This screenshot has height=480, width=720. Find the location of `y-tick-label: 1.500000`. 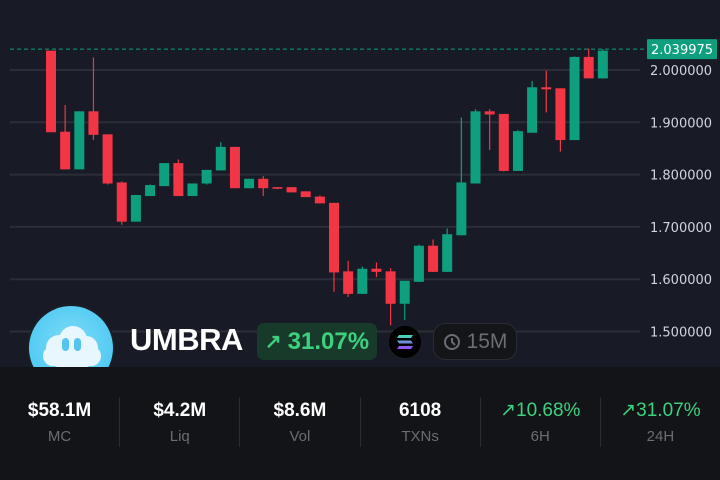

y-tick-label: 1.500000 is located at coordinates (681, 333).